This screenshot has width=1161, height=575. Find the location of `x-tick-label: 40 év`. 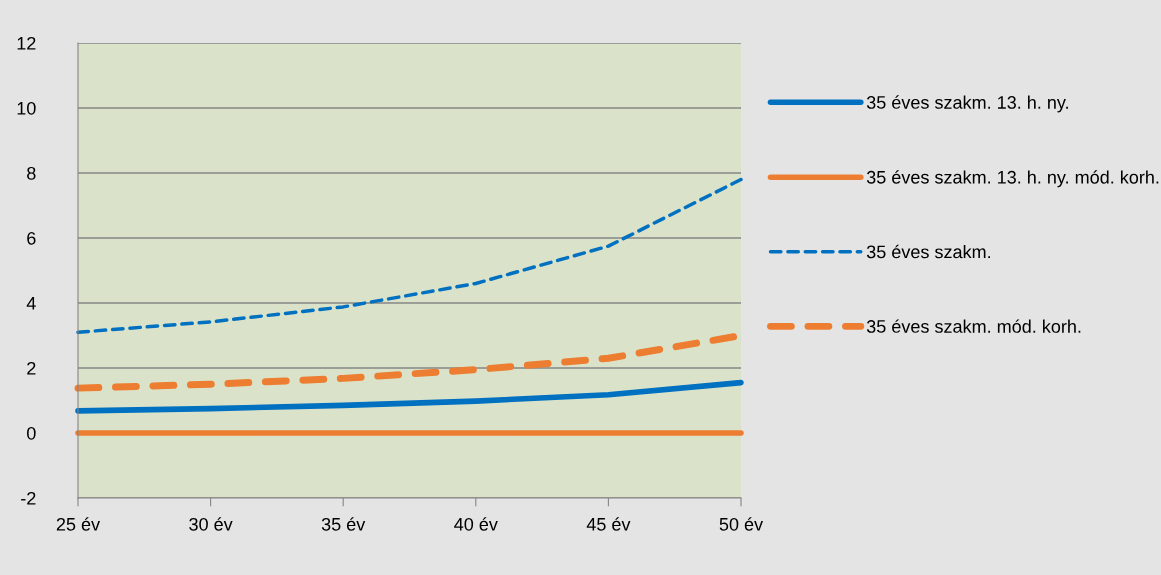

x-tick-label: 40 év is located at coordinates (476, 524).